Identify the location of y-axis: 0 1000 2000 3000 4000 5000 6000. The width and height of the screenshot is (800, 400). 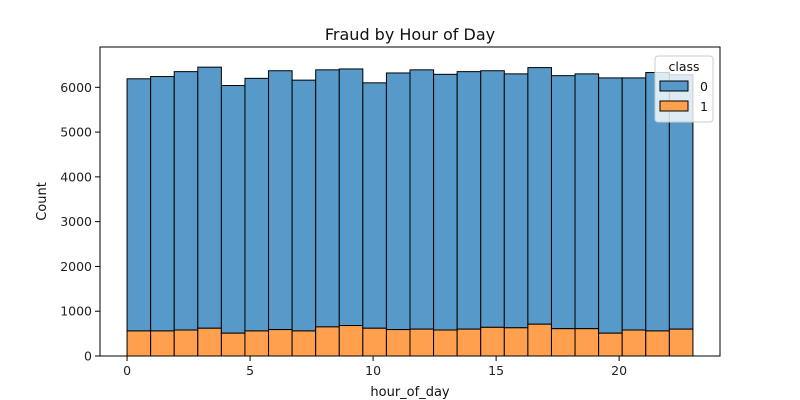
(80, 222).